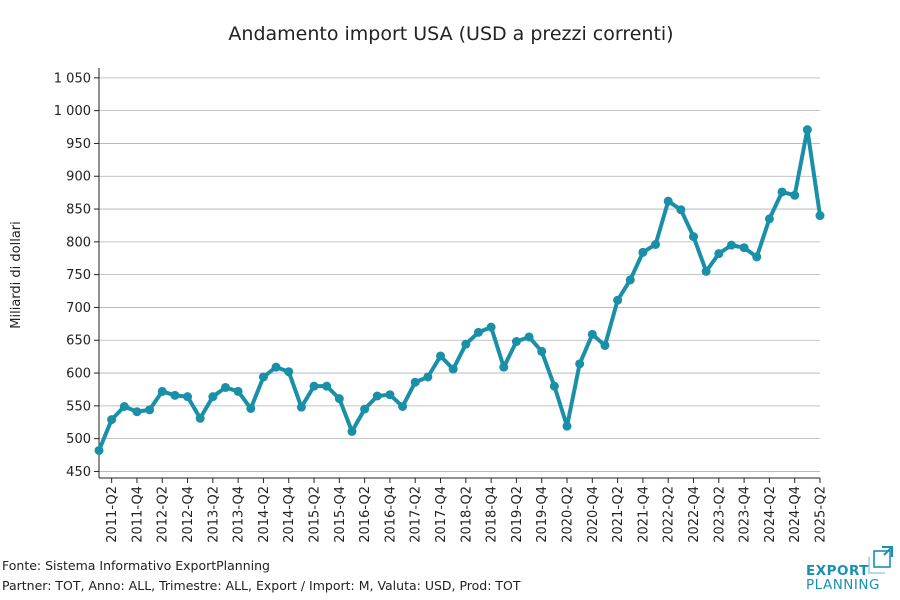  Describe the element at coordinates (78, 308) in the screenshot. I see `y-tick-label: 700` at that location.